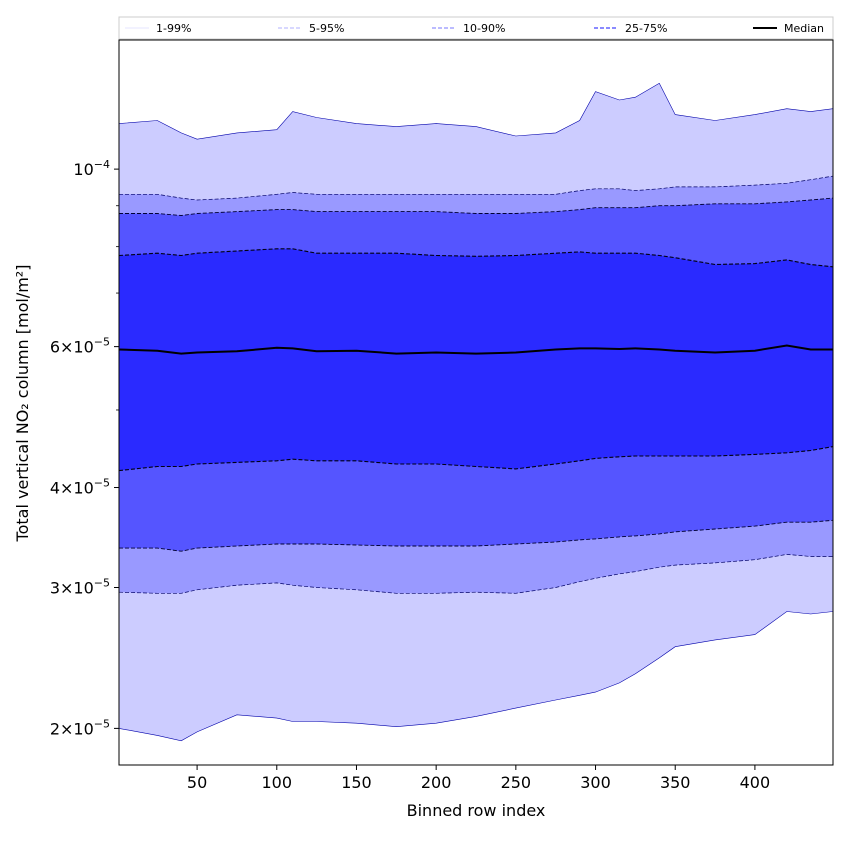 The width and height of the screenshot is (850, 850). Describe the element at coordinates (80, 727) in the screenshot. I see `y-tick-label: 2×10⁻⁵` at that location.